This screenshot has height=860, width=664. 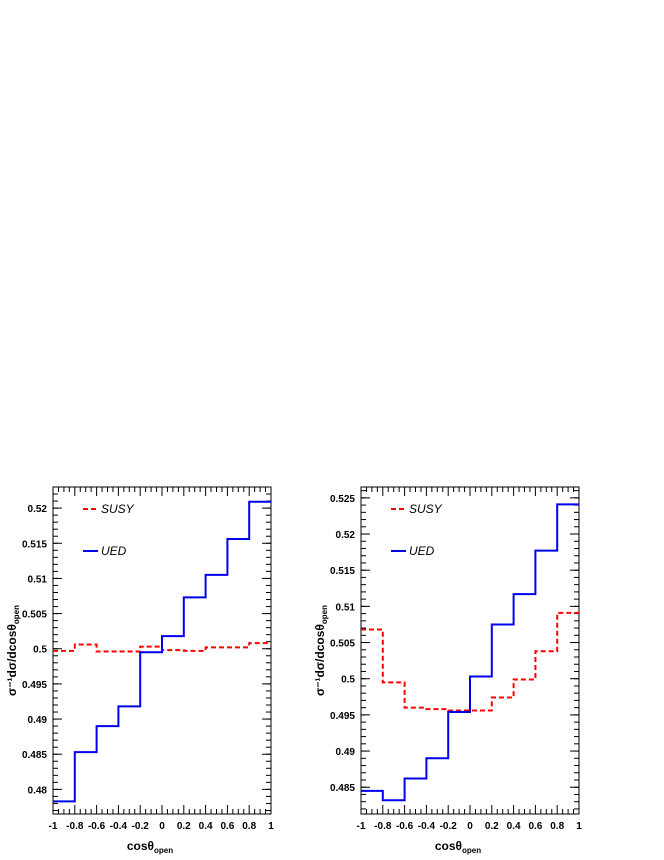 I want to click on y-tick-label: 0.48, so click(x=38, y=790).